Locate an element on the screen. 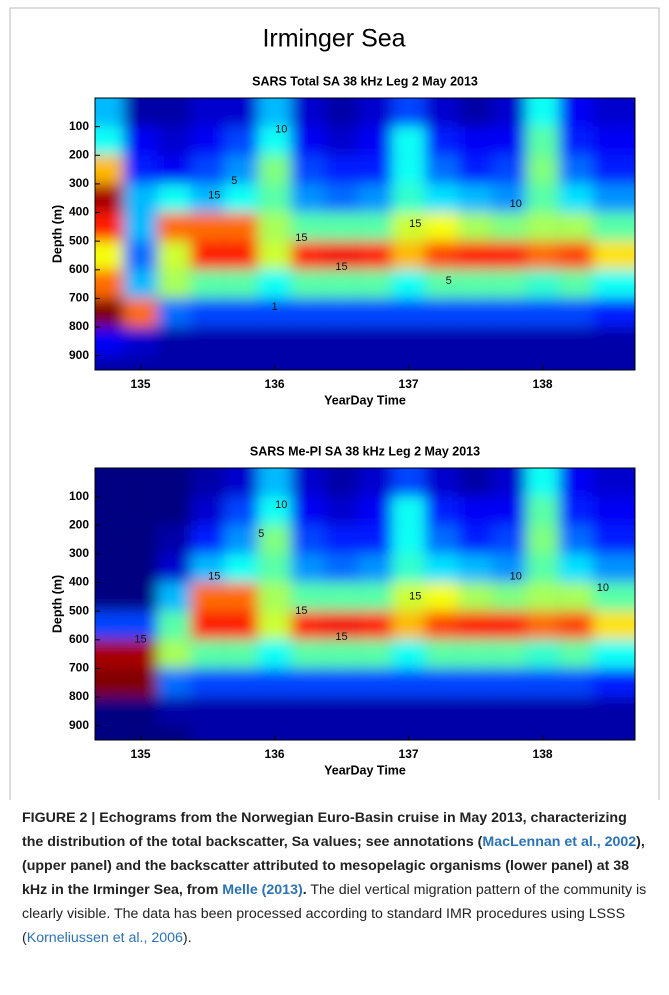 The image size is (669, 995). y-tick-label: 600 is located at coordinates (79, 269).